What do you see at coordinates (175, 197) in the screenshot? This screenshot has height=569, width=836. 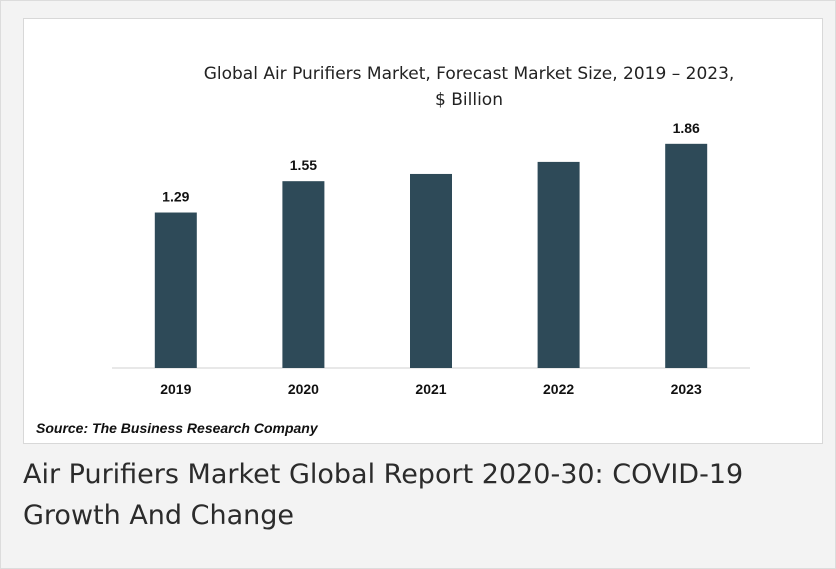 I see `data-label-2019: 1.29` at bounding box center [175, 197].